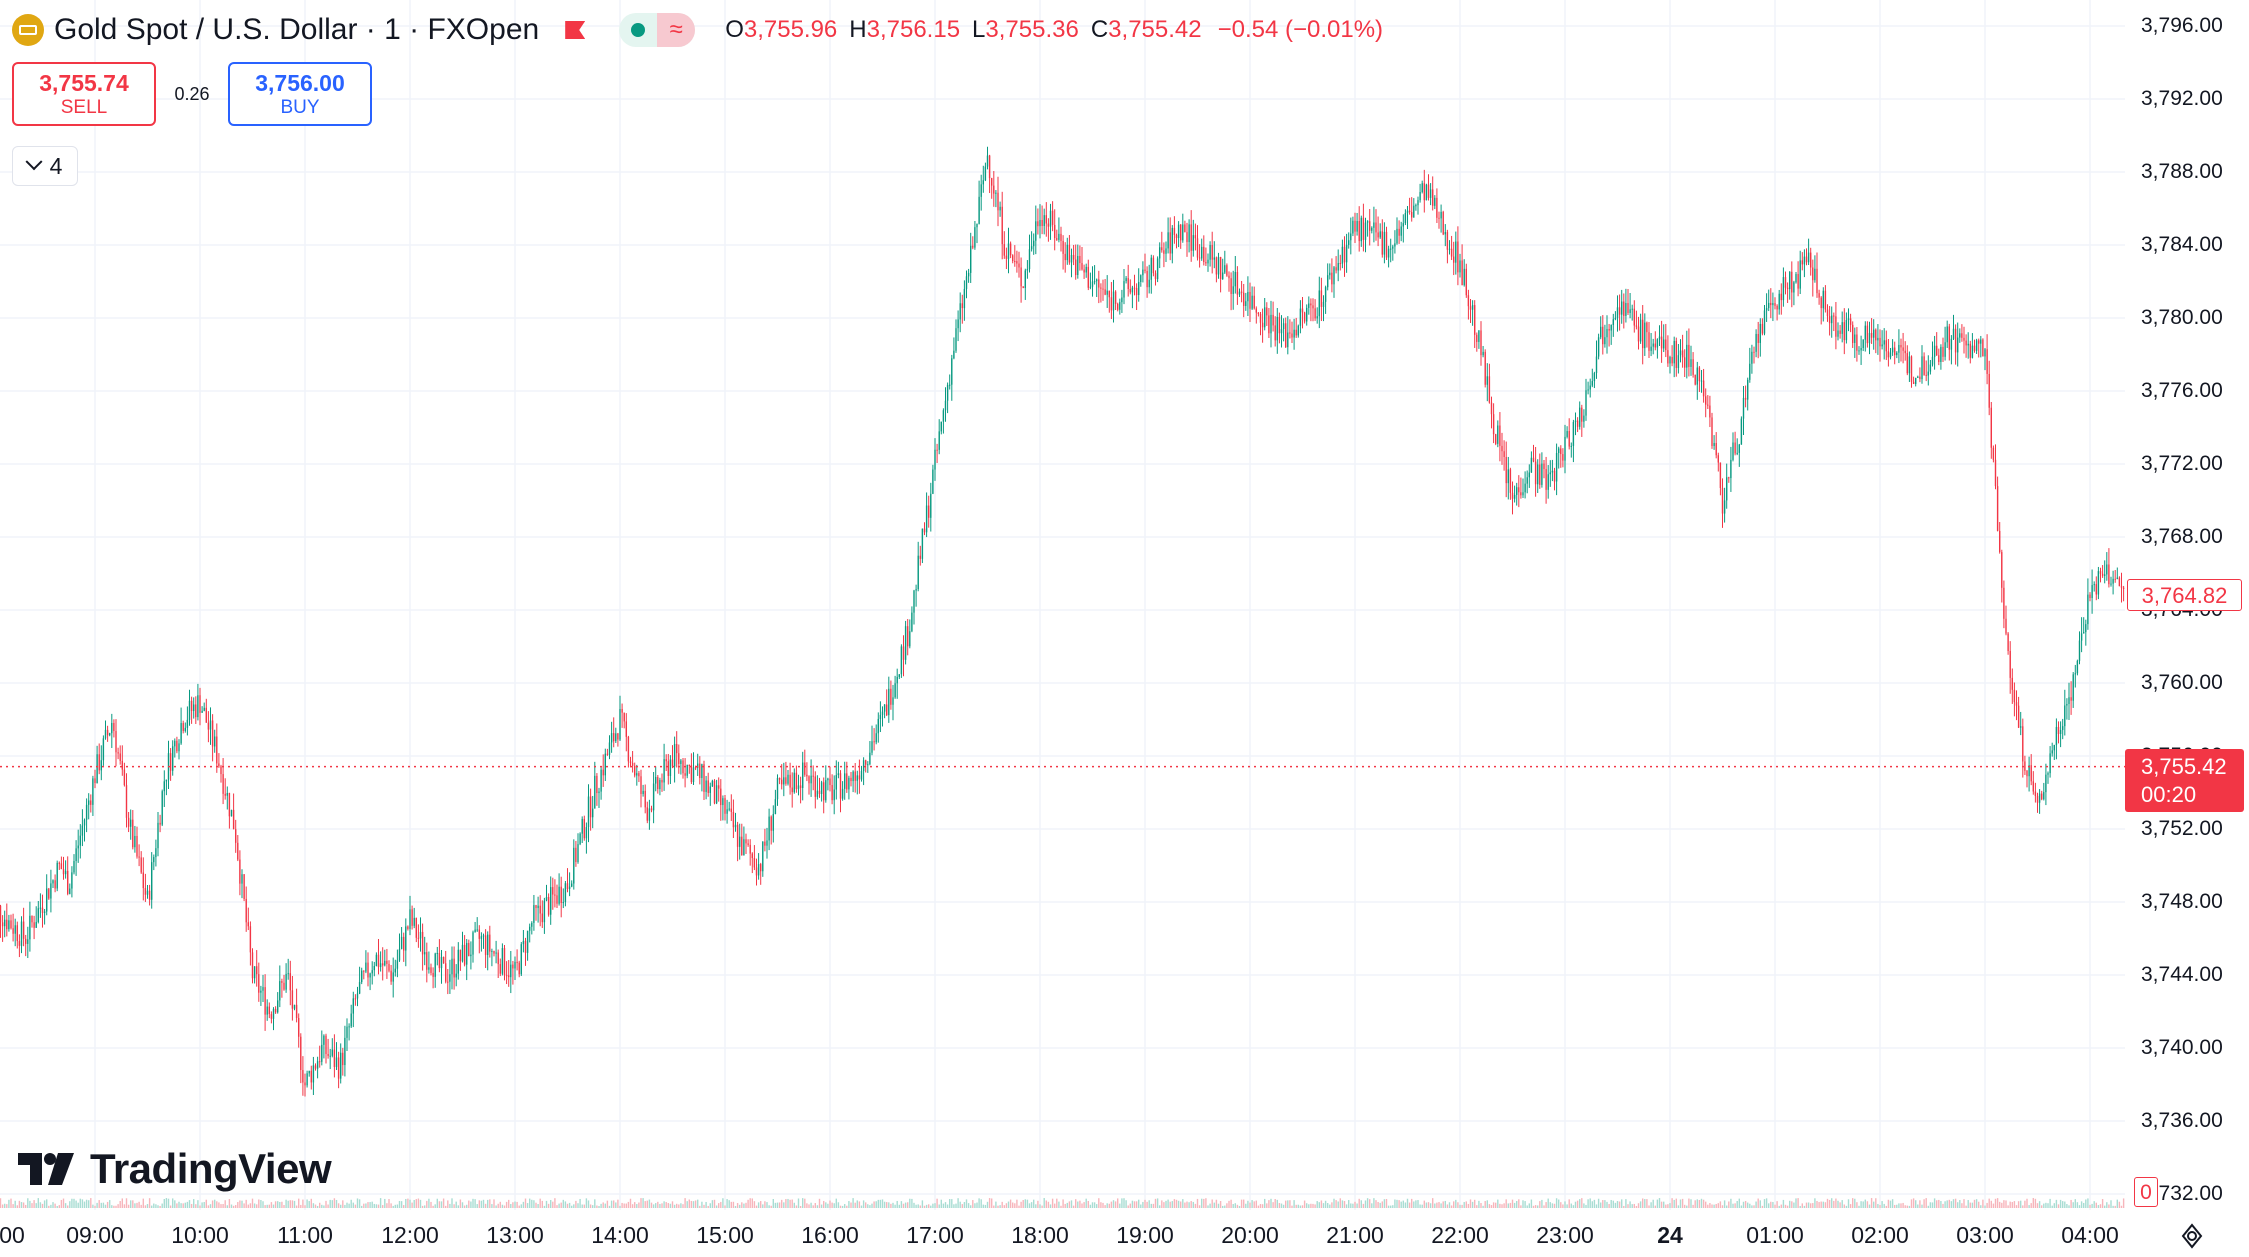 The image size is (2249, 1257). I want to click on market-status: ≈, so click(657, 30).